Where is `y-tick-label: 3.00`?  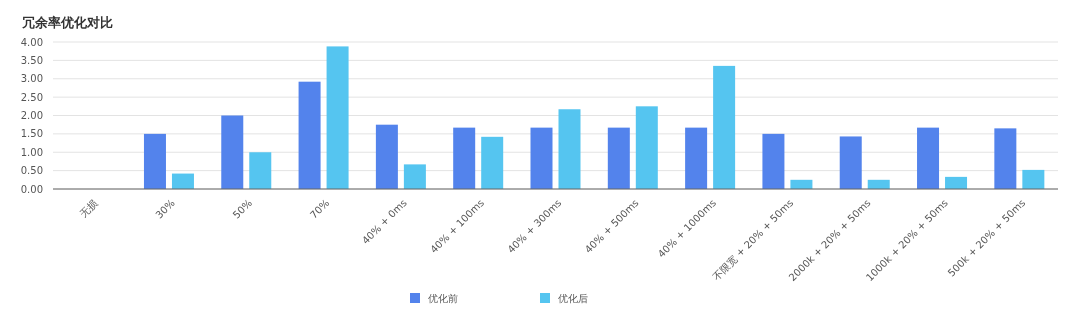
y-tick-label: 3.00 is located at coordinates (31, 79).